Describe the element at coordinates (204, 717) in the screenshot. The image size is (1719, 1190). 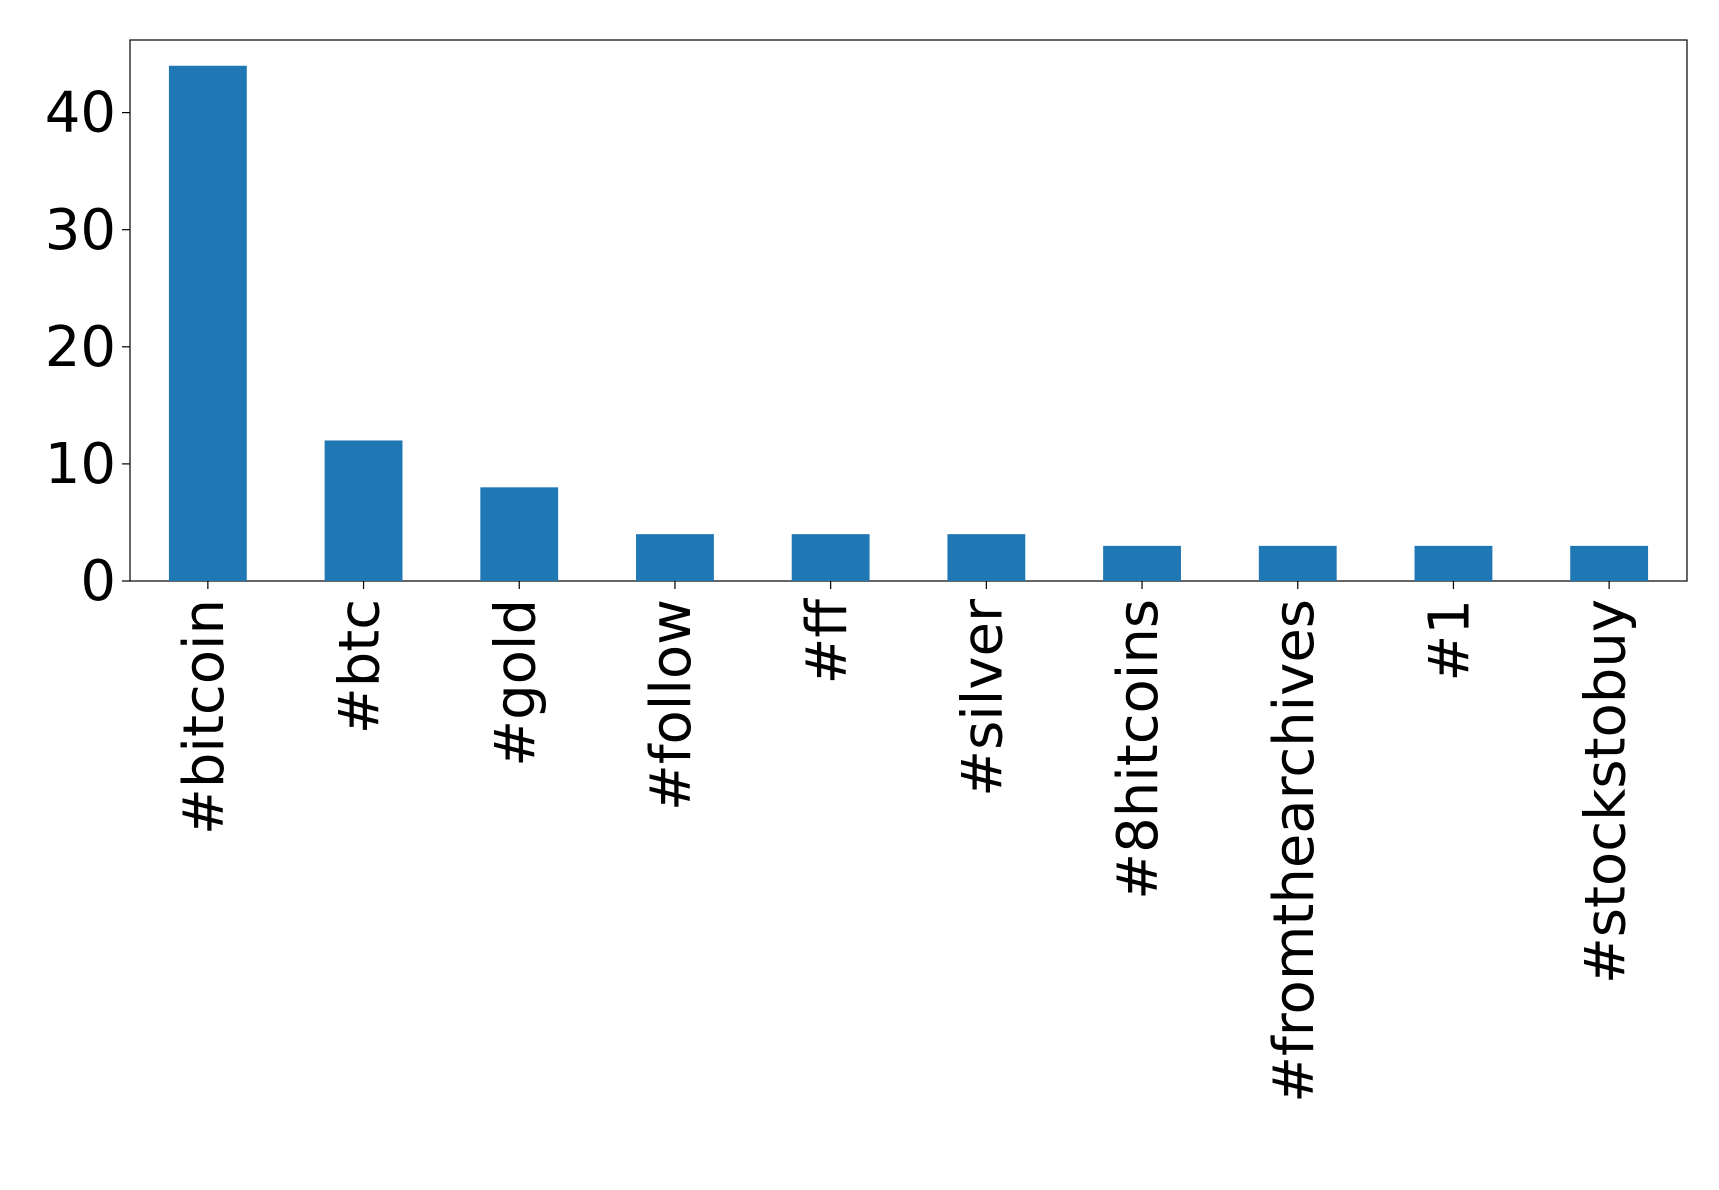
I see `x-tick-label: #bitcoin` at that location.